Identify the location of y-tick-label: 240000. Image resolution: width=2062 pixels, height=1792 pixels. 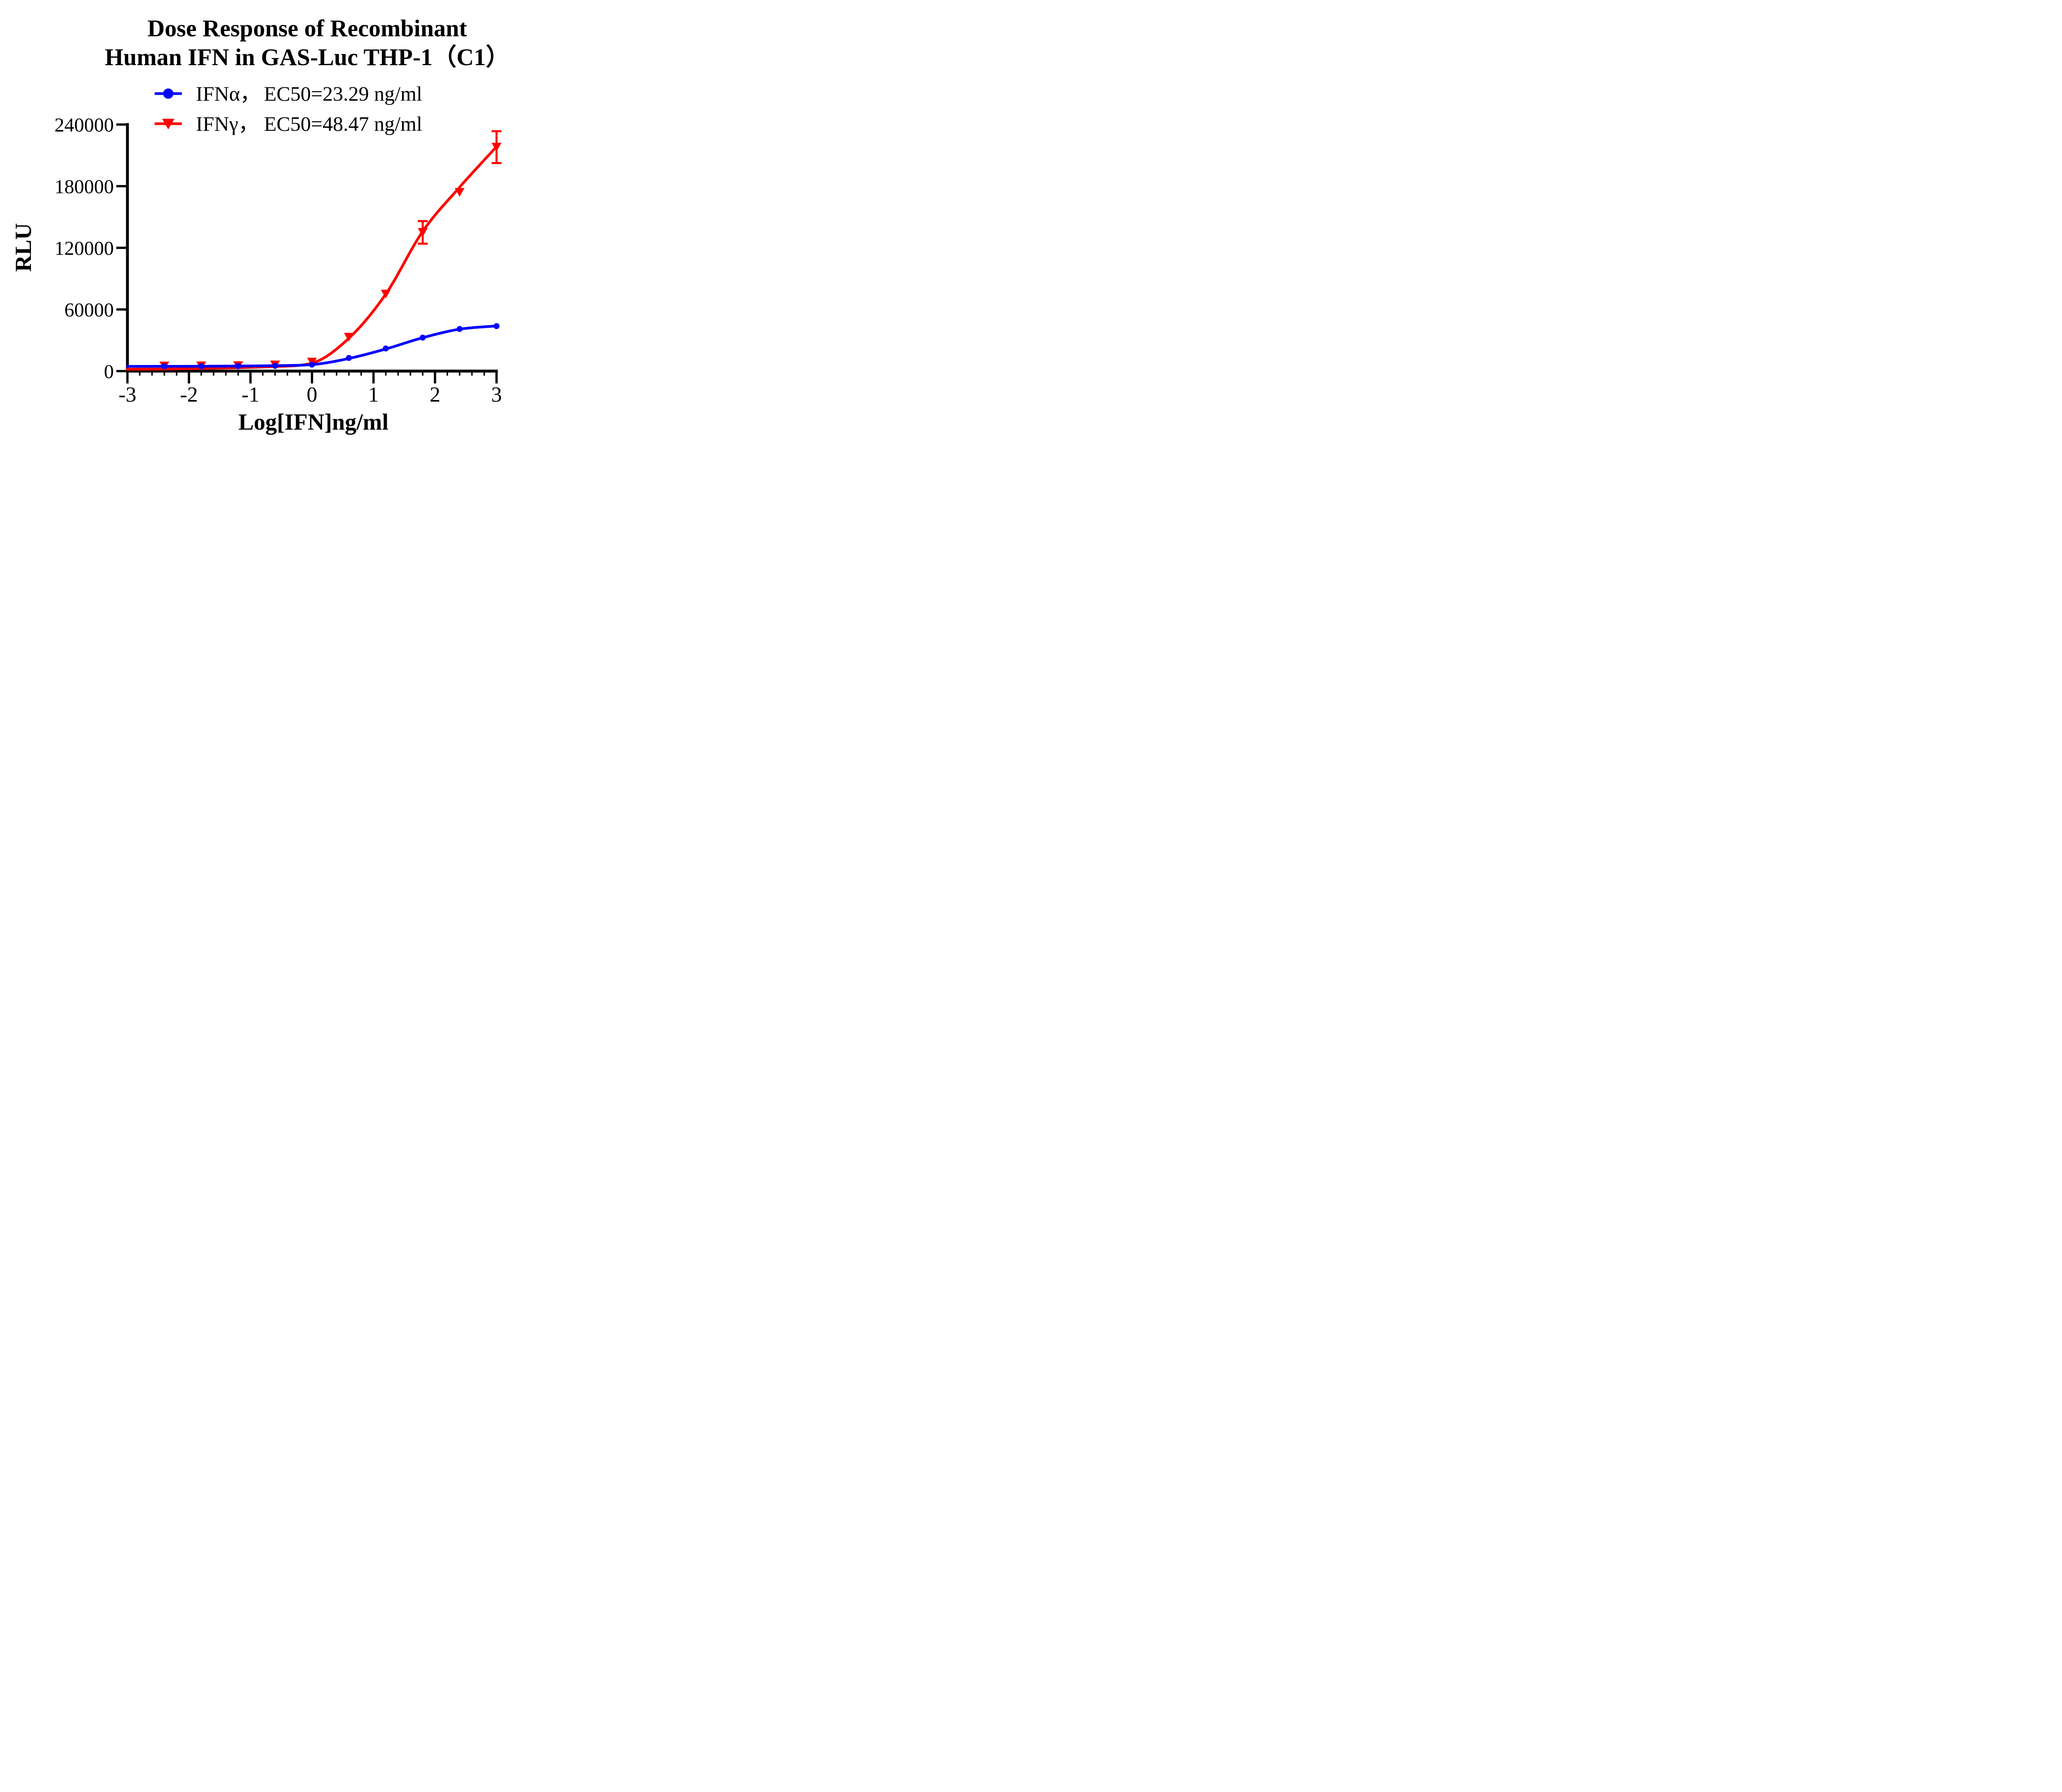
(84, 125).